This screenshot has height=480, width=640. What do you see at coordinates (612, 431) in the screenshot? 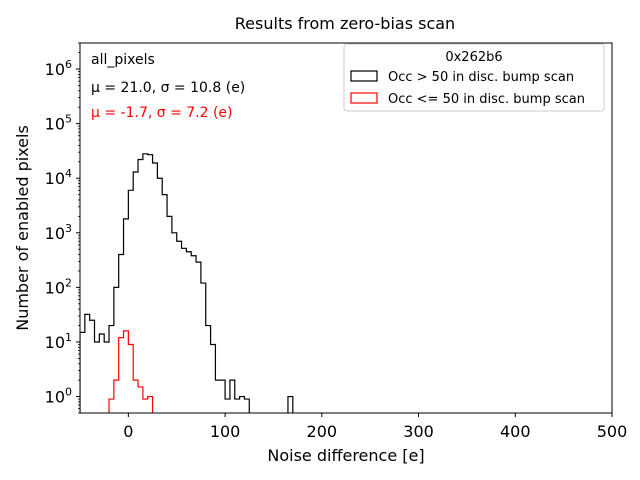
I see `x-tick-label: 500` at bounding box center [612, 431].